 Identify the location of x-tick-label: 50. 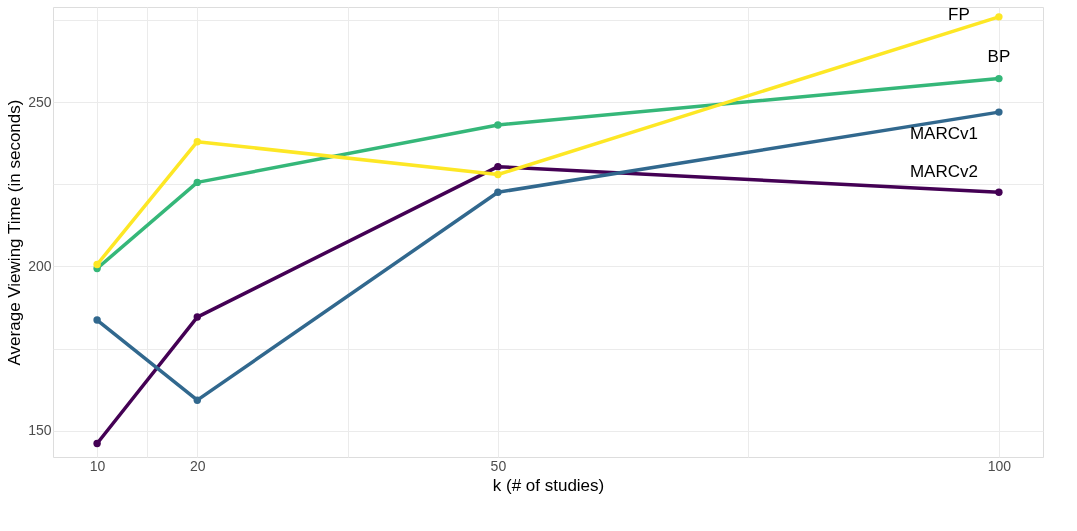
(498, 465).